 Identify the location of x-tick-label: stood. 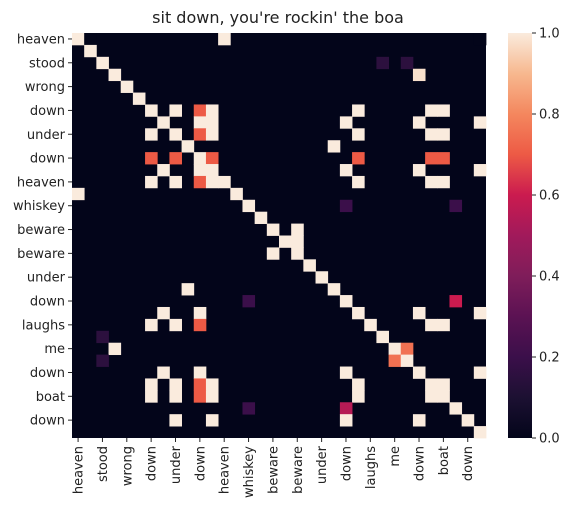
(103, 464).